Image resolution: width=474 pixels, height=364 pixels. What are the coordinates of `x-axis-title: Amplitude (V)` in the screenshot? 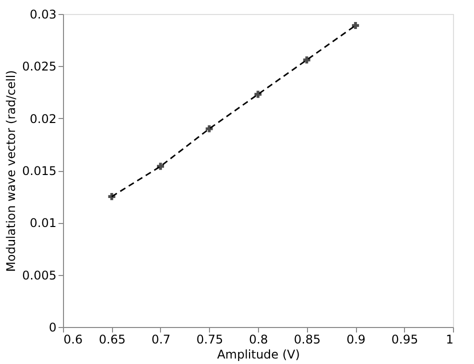 It's located at (258, 355).